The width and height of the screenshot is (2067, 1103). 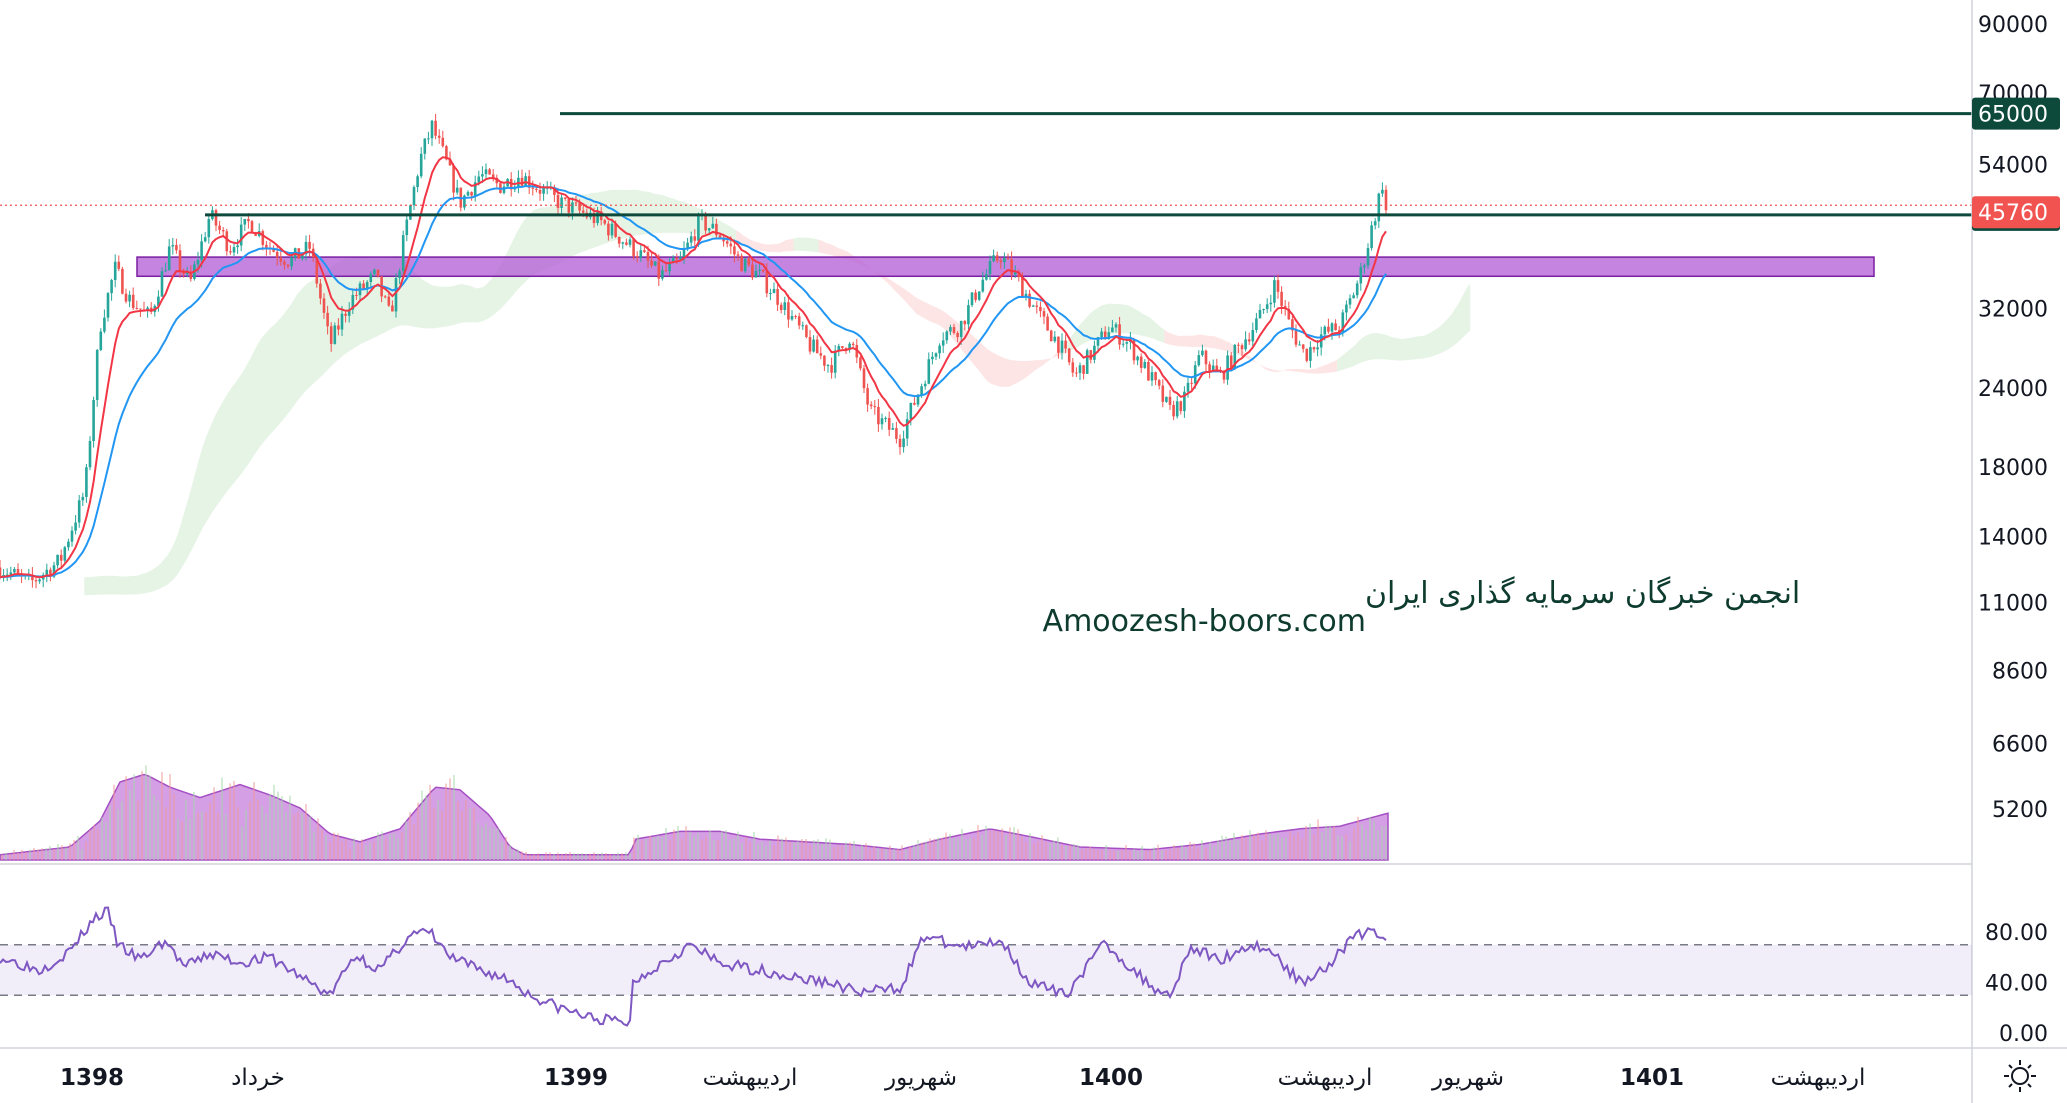 What do you see at coordinates (986, 164) in the screenshot?
I see `horizontal-levels` at bounding box center [986, 164].